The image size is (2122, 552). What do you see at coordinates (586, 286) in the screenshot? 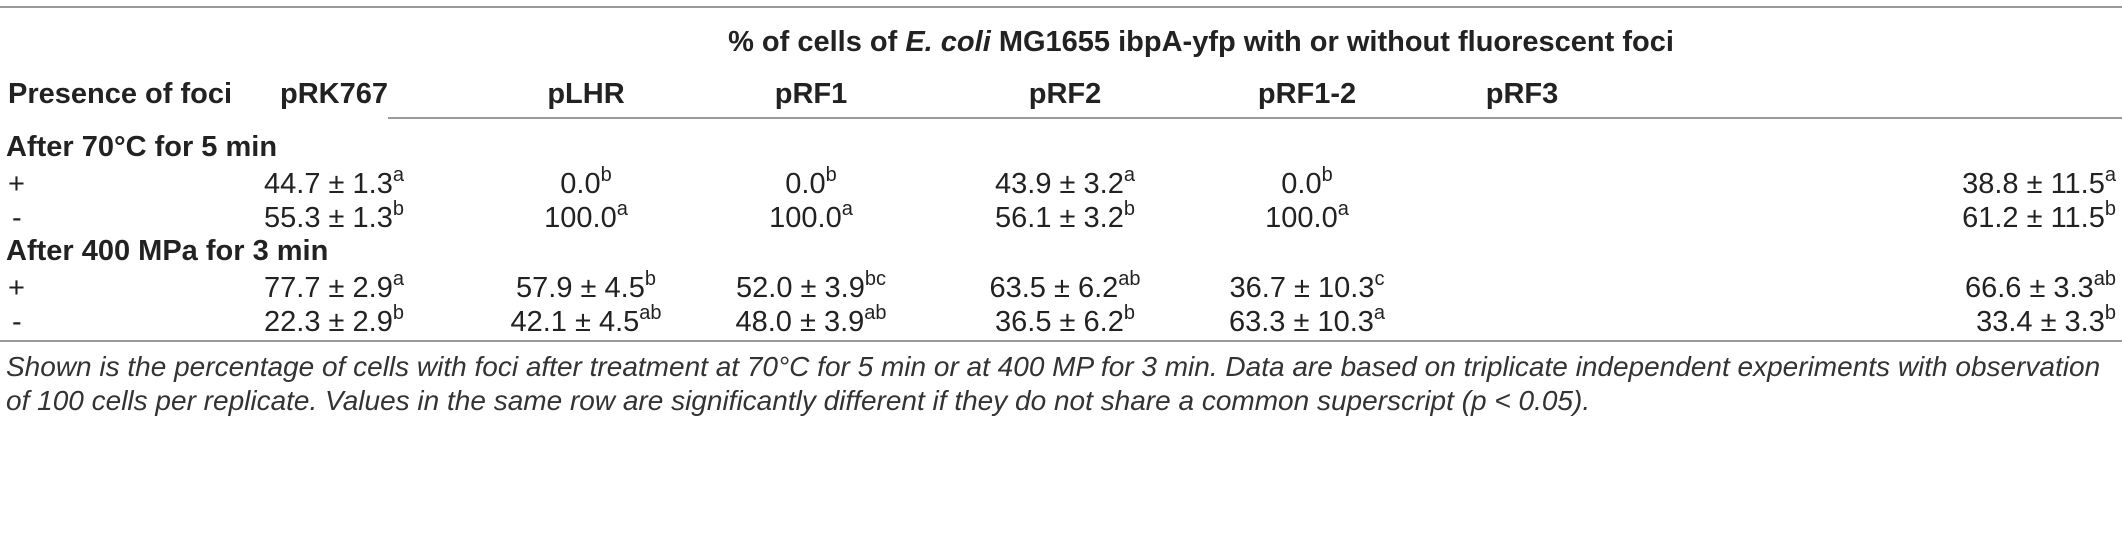
I see `table-cell: 57.9 ± 4.5b` at bounding box center [586, 286].